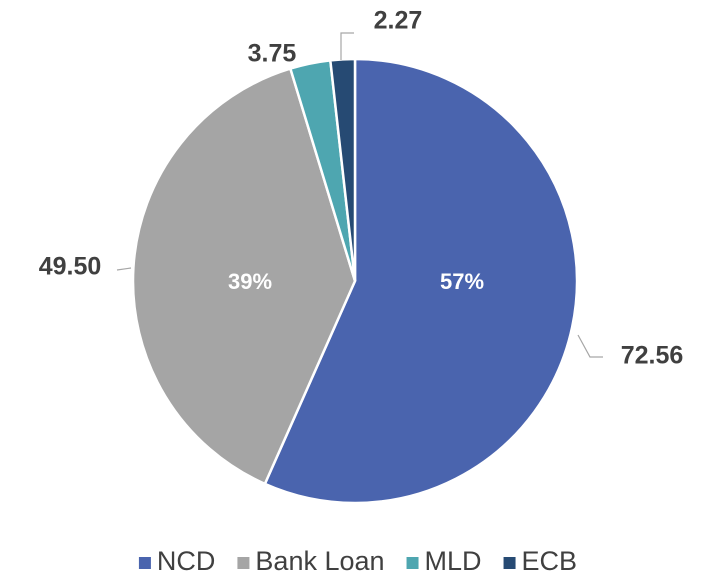 The width and height of the screenshot is (716, 577). What do you see at coordinates (453, 561) in the screenshot?
I see `legend-label: MLD` at bounding box center [453, 561].